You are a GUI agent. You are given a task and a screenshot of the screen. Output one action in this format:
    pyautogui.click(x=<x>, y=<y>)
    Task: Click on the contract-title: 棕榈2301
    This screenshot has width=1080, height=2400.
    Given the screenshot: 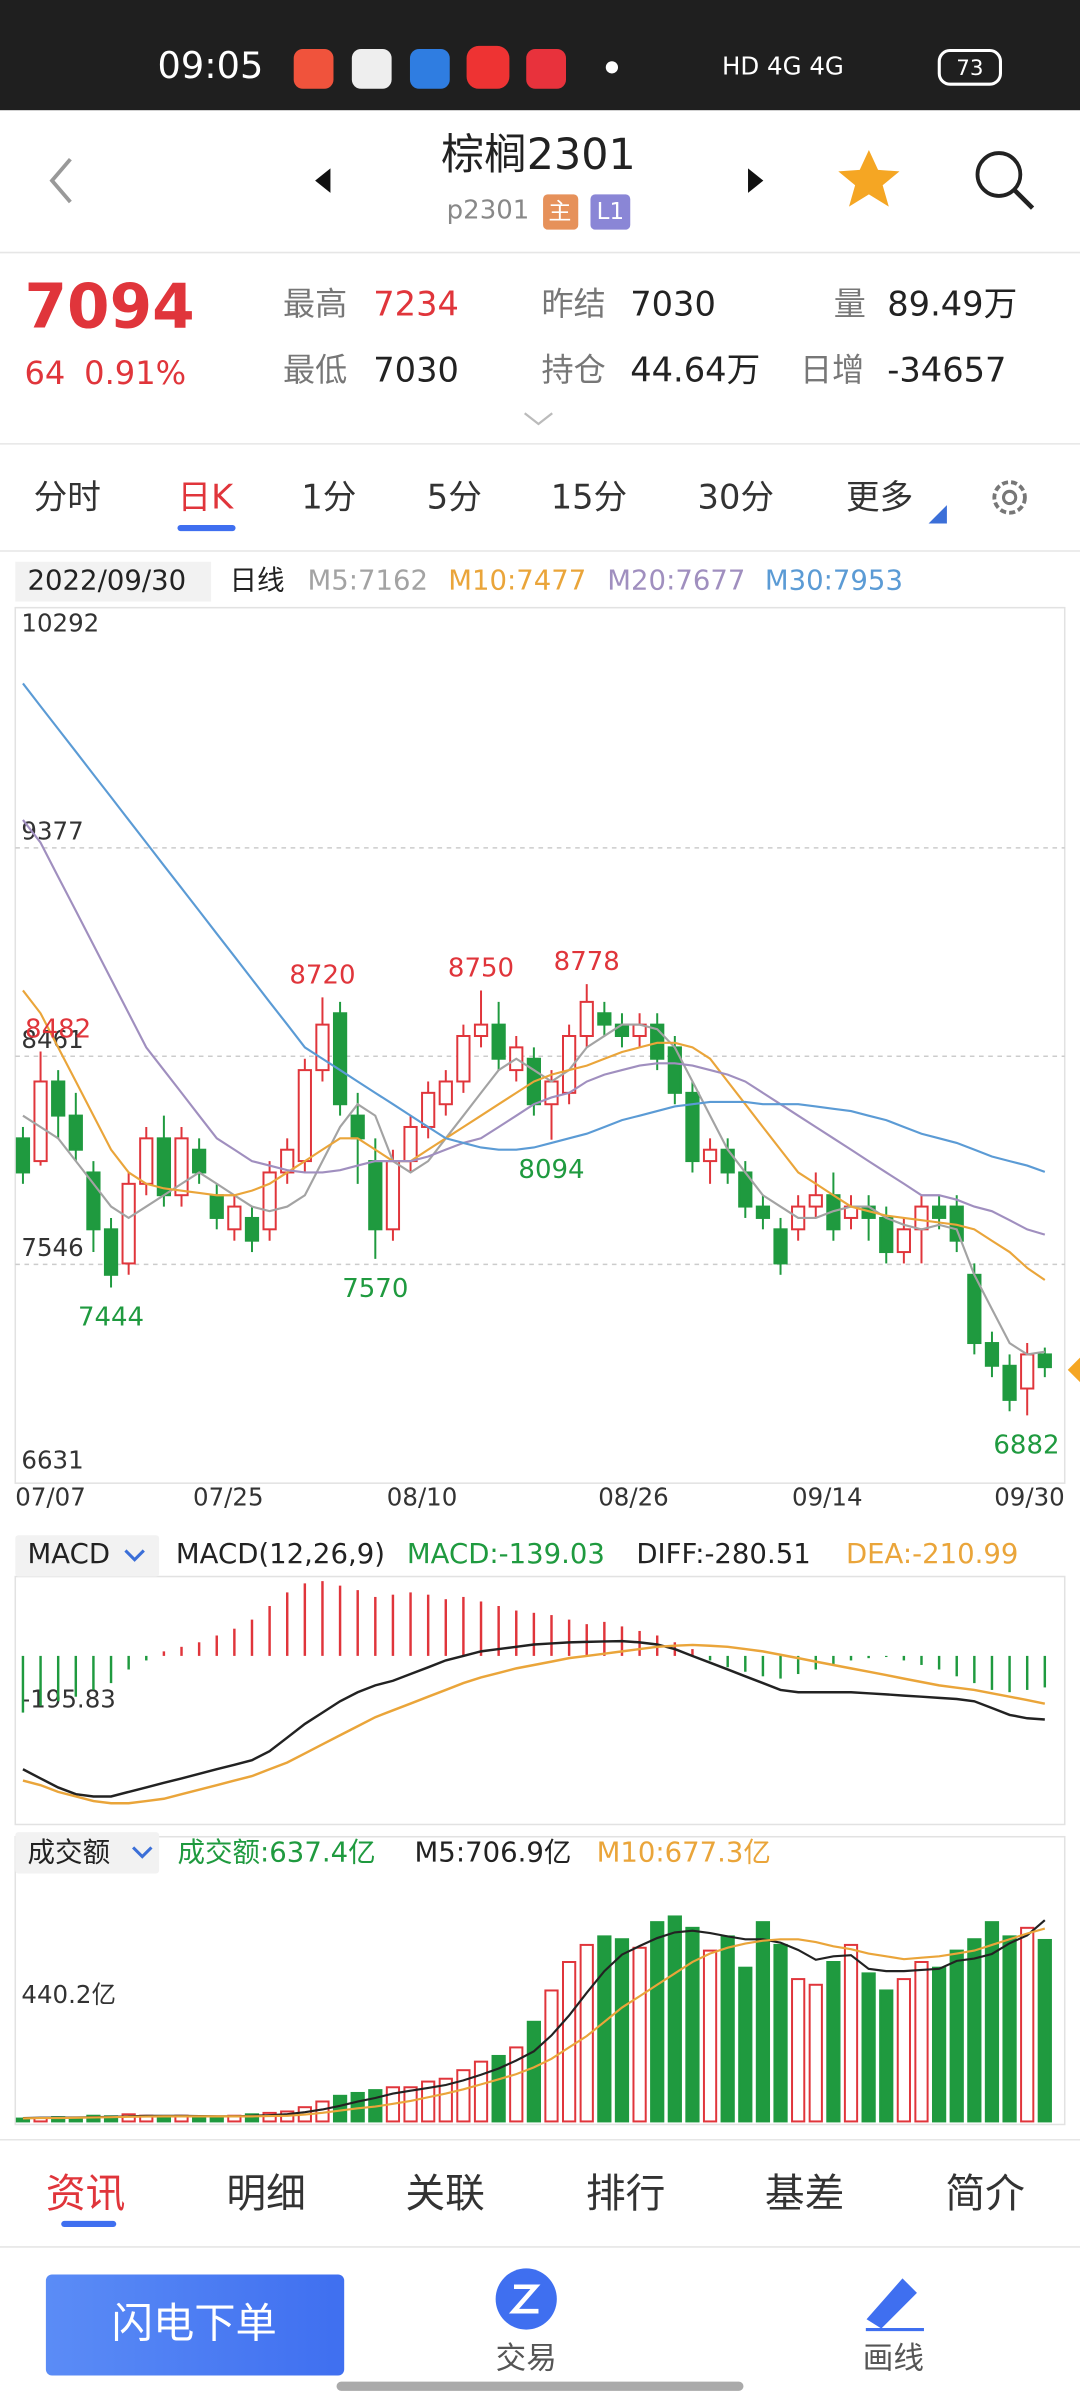 What is the action you would take?
    pyautogui.click(x=538, y=155)
    